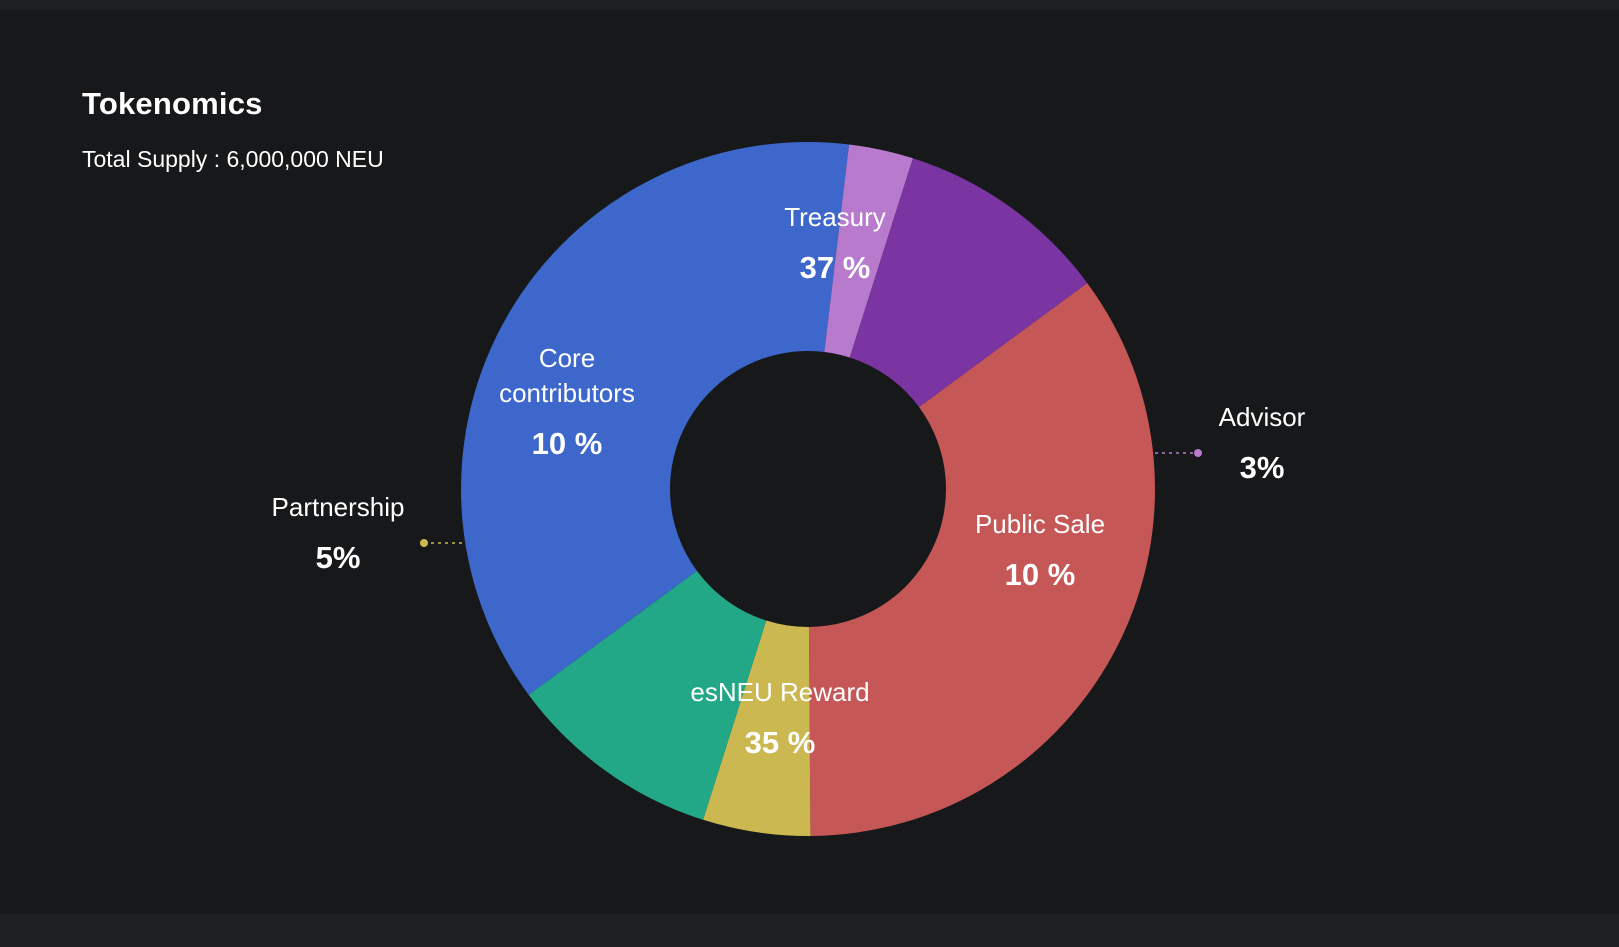  Describe the element at coordinates (1040, 574) in the screenshot. I see `slice-value-public-sale: 10 %` at that location.